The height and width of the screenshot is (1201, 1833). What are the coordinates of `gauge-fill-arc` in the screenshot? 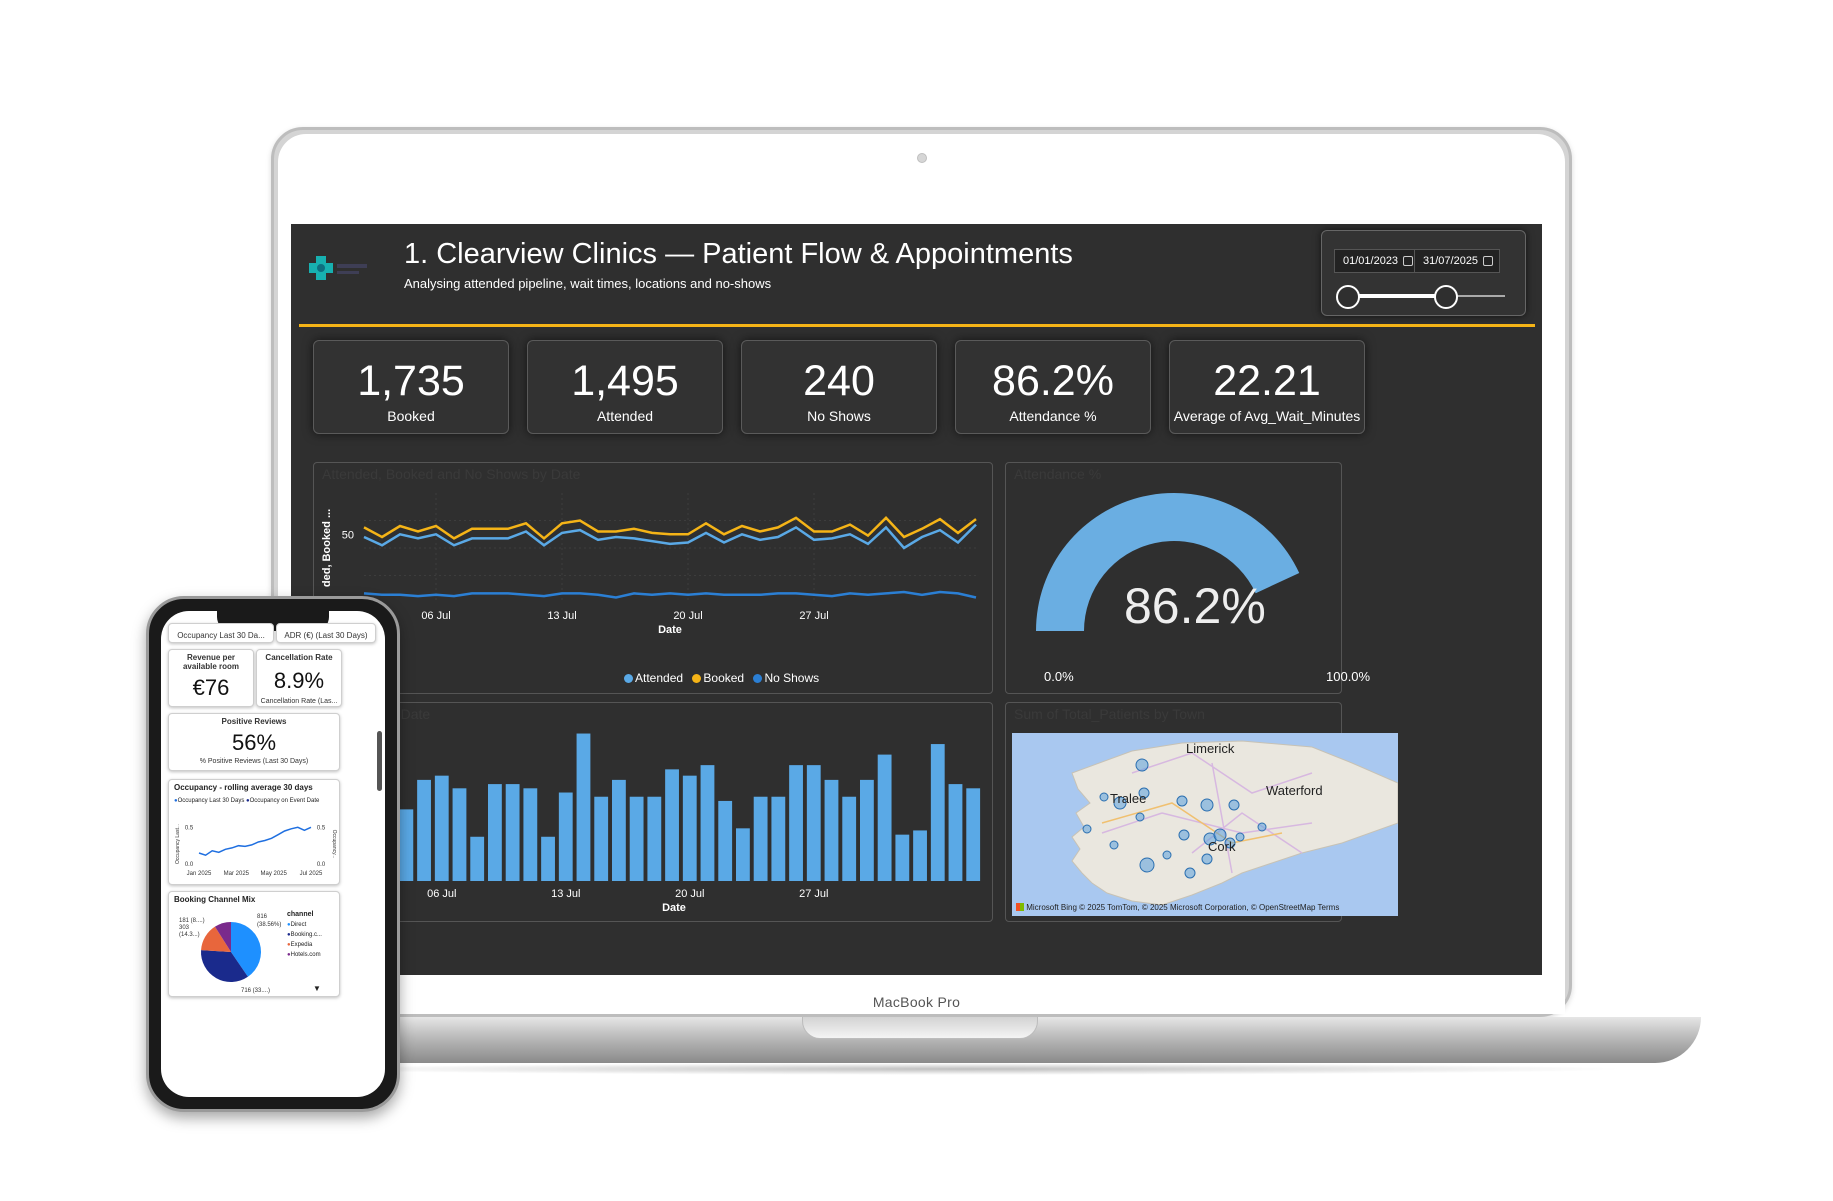 It's located at (1168, 561).